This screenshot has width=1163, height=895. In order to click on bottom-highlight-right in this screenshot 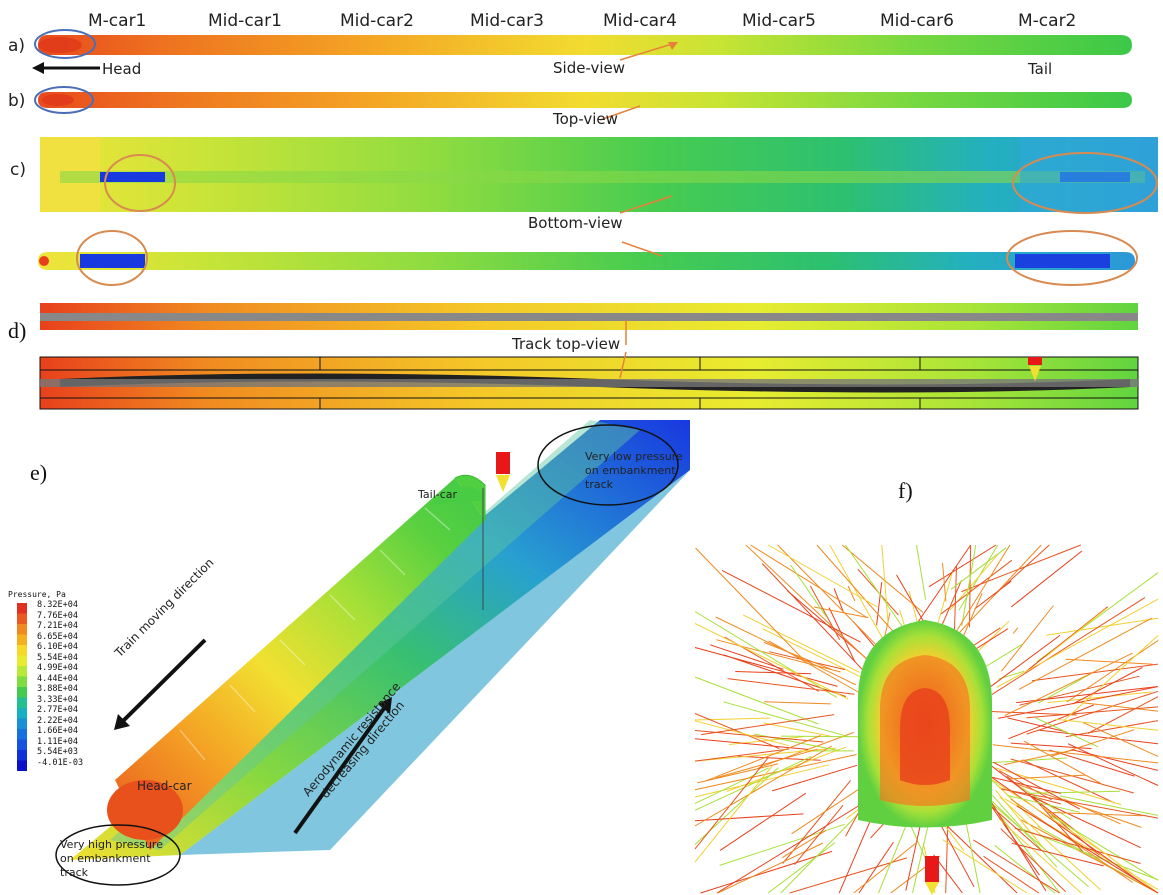, I will do `click(1085, 183)`.